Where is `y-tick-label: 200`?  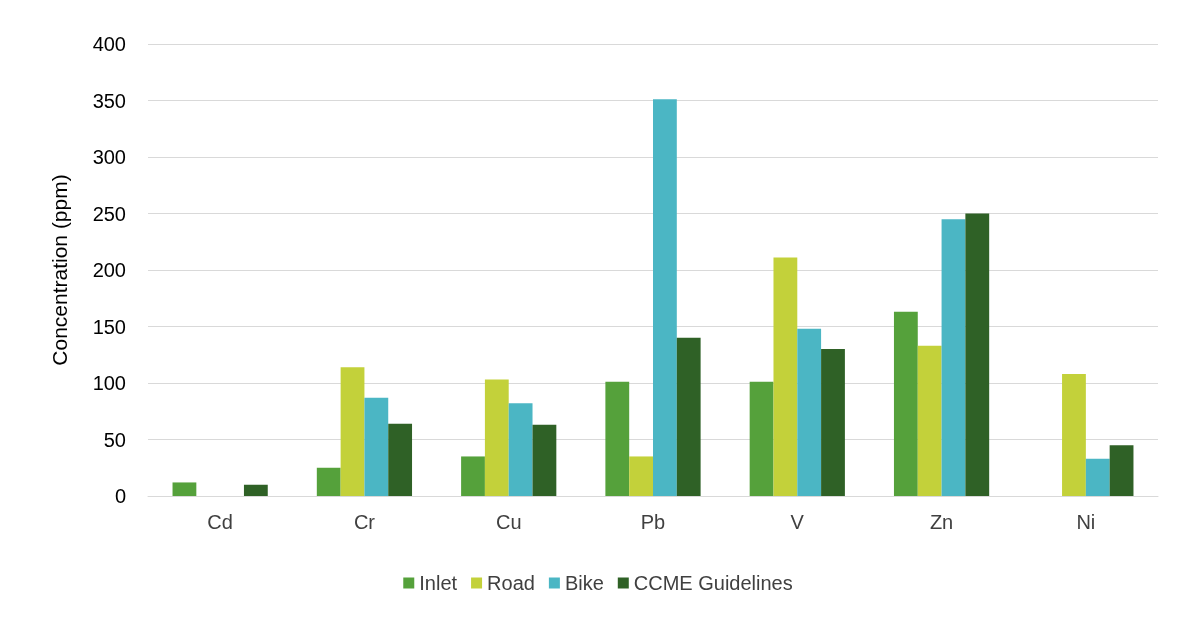
y-tick-label: 200 is located at coordinates (109, 270).